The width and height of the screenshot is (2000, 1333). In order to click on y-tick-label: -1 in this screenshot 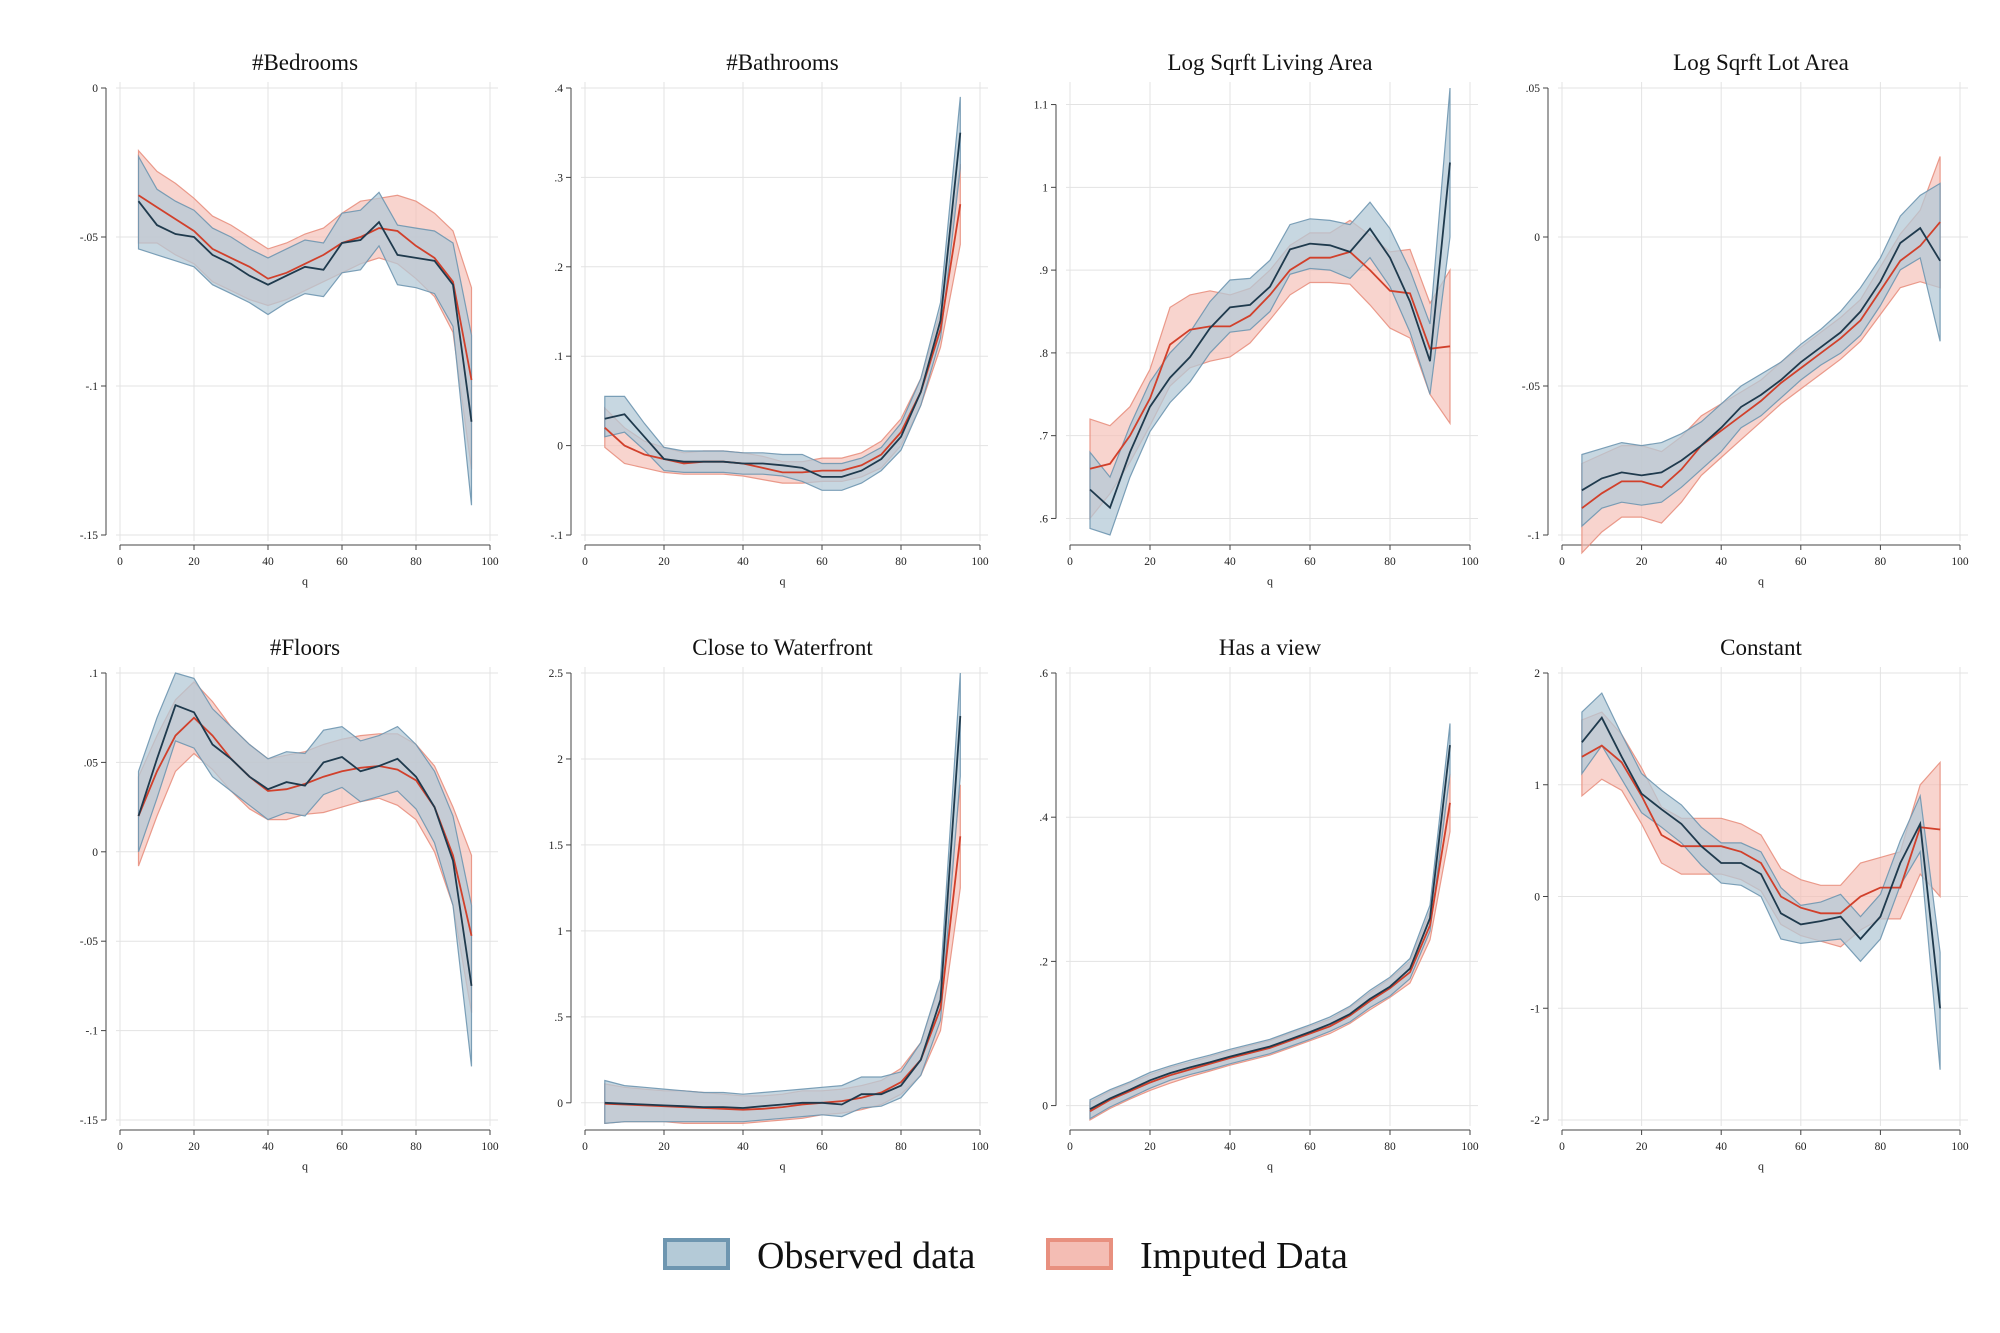, I will do `click(1535, 1009)`.